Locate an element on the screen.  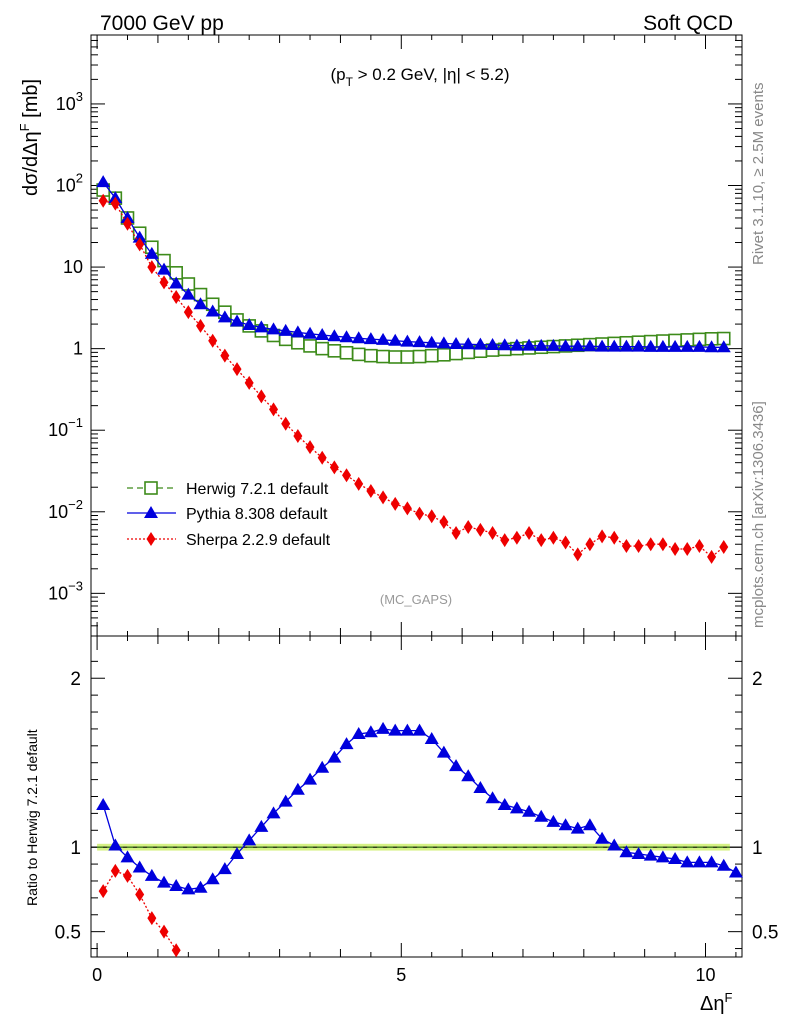
ratio-ytick-label-right: 1 is located at coordinates (757, 848).